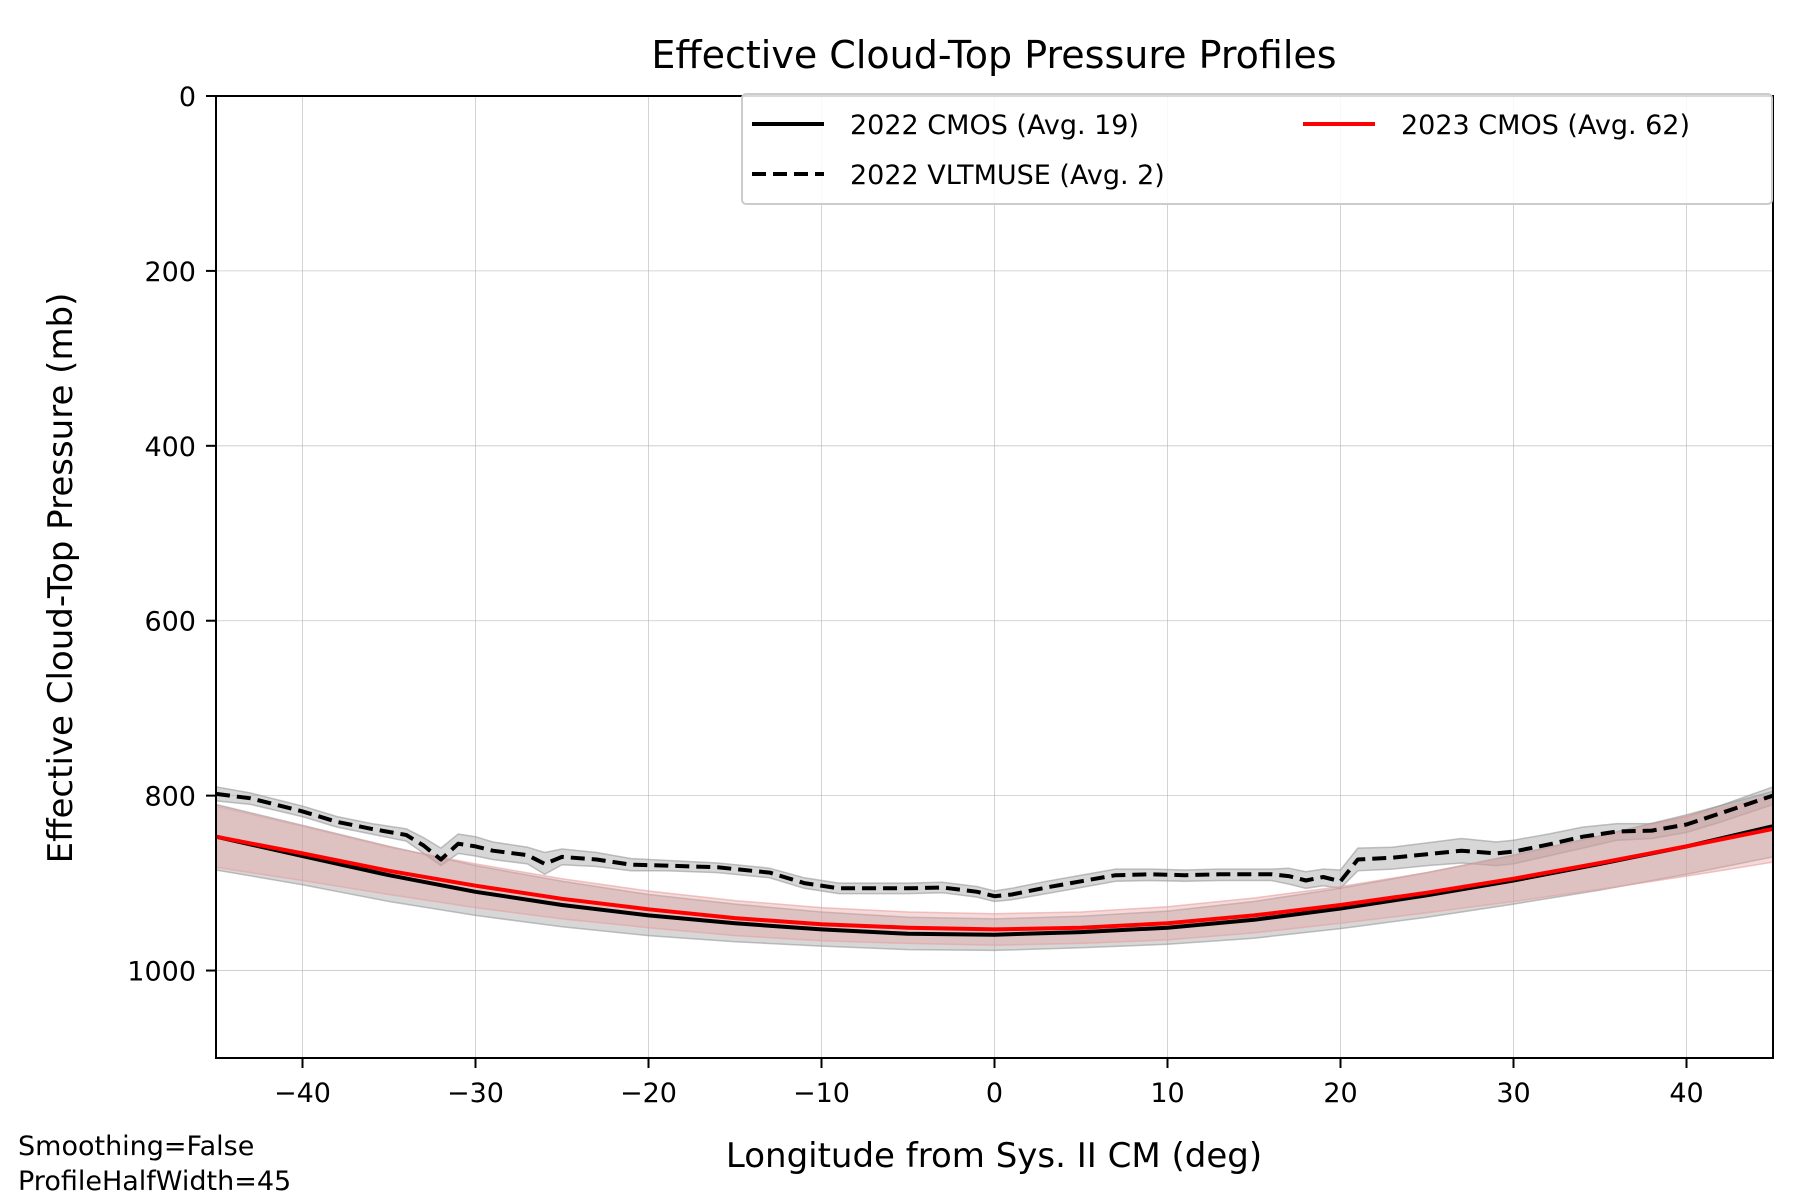 This screenshot has height=1200, width=1800. I want to click on y-axis-ticks: 0 200 400 600 800 1000, so click(171, 535).